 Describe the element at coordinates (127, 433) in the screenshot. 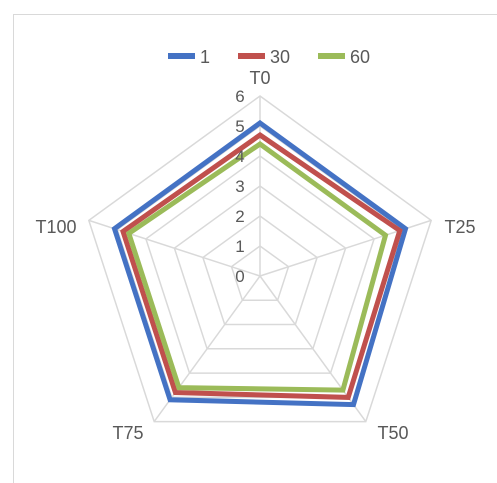

I see `axis-label-T75: T75` at that location.